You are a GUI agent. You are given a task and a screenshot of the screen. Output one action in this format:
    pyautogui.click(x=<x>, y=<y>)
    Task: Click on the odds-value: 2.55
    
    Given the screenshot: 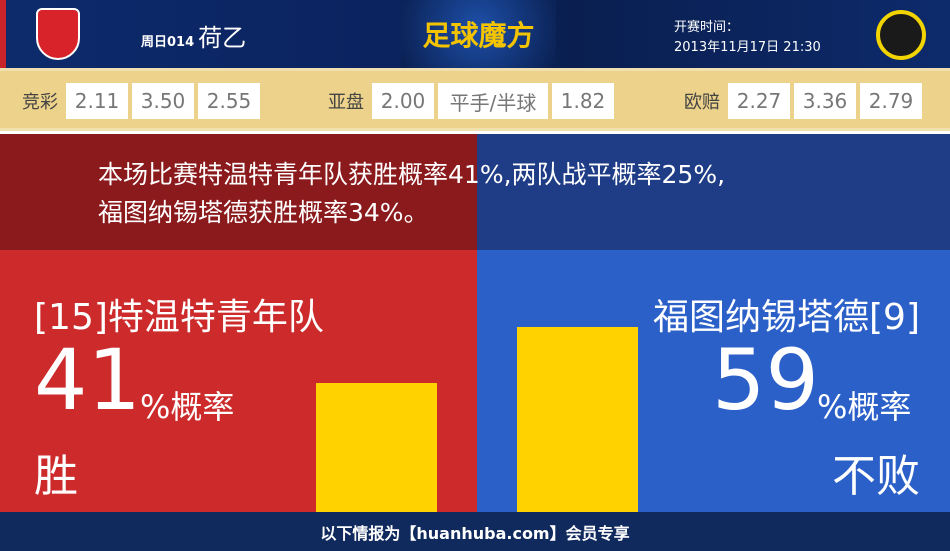 What is the action you would take?
    pyautogui.click(x=229, y=101)
    